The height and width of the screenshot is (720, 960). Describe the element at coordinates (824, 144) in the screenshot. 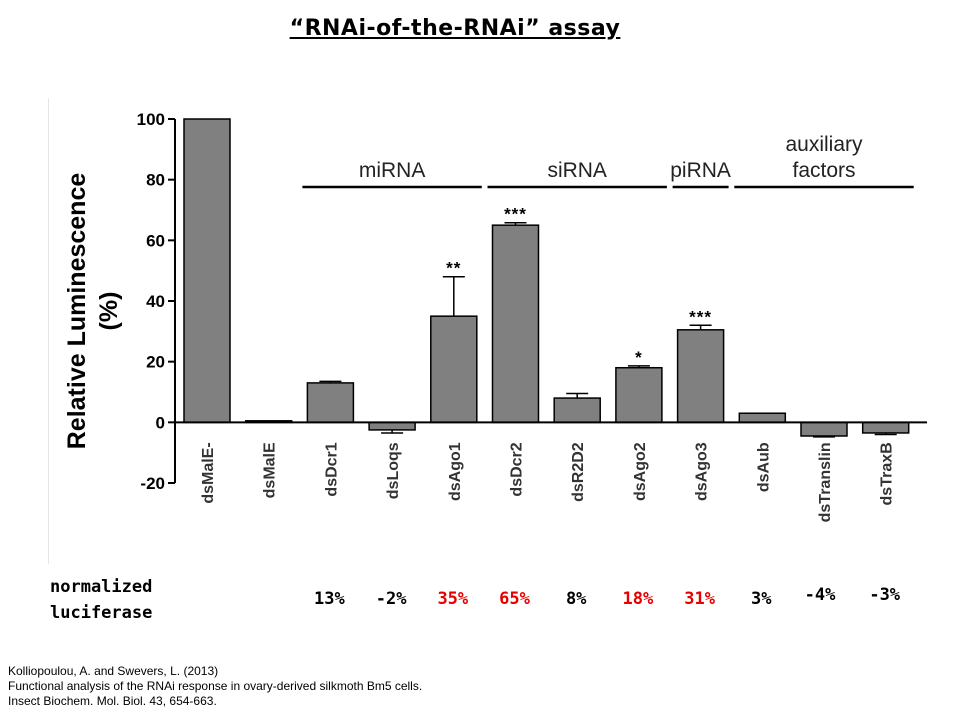

I see `group-label: auxiliary` at that location.